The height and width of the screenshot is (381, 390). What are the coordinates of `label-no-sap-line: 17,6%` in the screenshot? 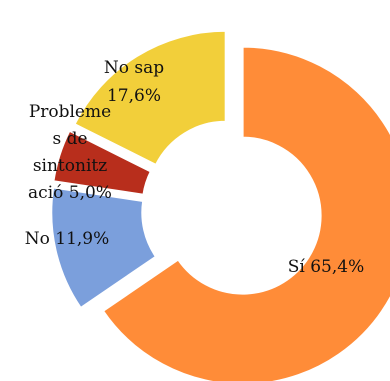 It's located at (134, 96).